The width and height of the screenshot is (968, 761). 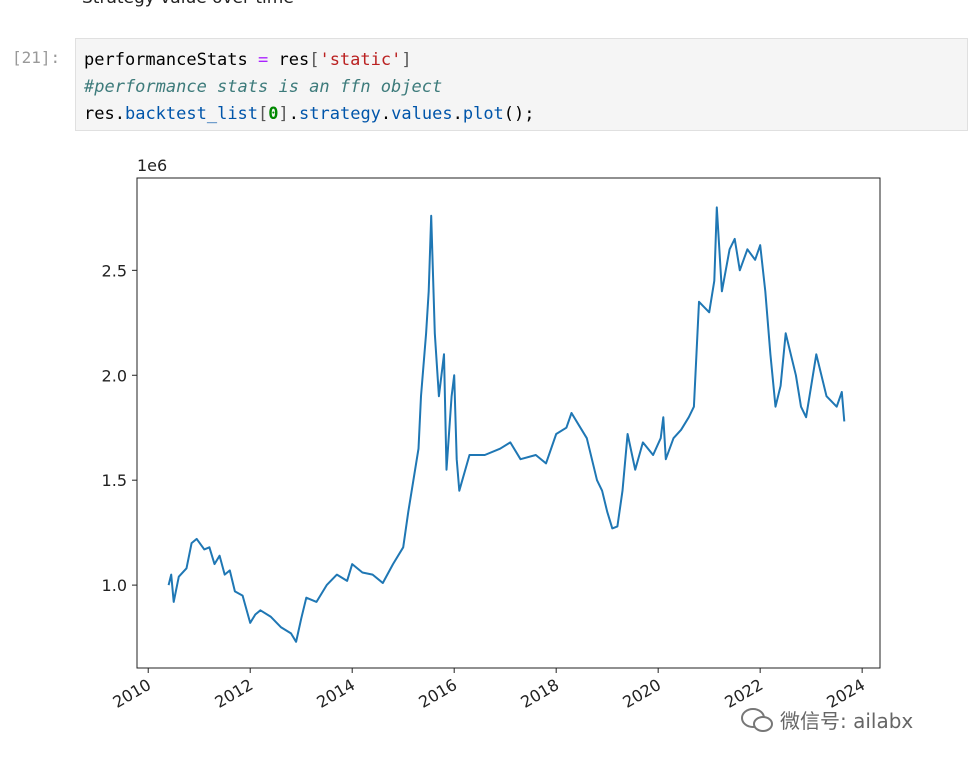 I want to click on watermark: 微信号: ailabx, so click(x=826, y=719).